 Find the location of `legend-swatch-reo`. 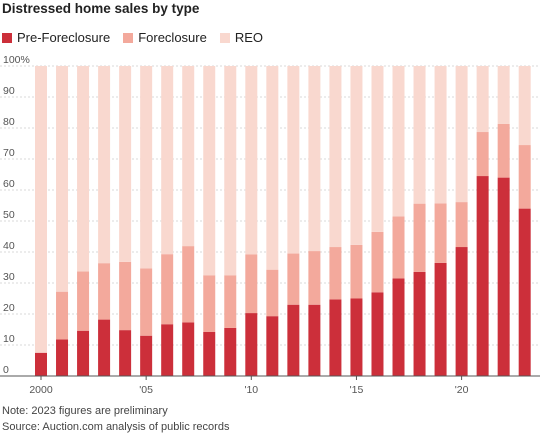

legend-swatch-reo is located at coordinates (224, 37).